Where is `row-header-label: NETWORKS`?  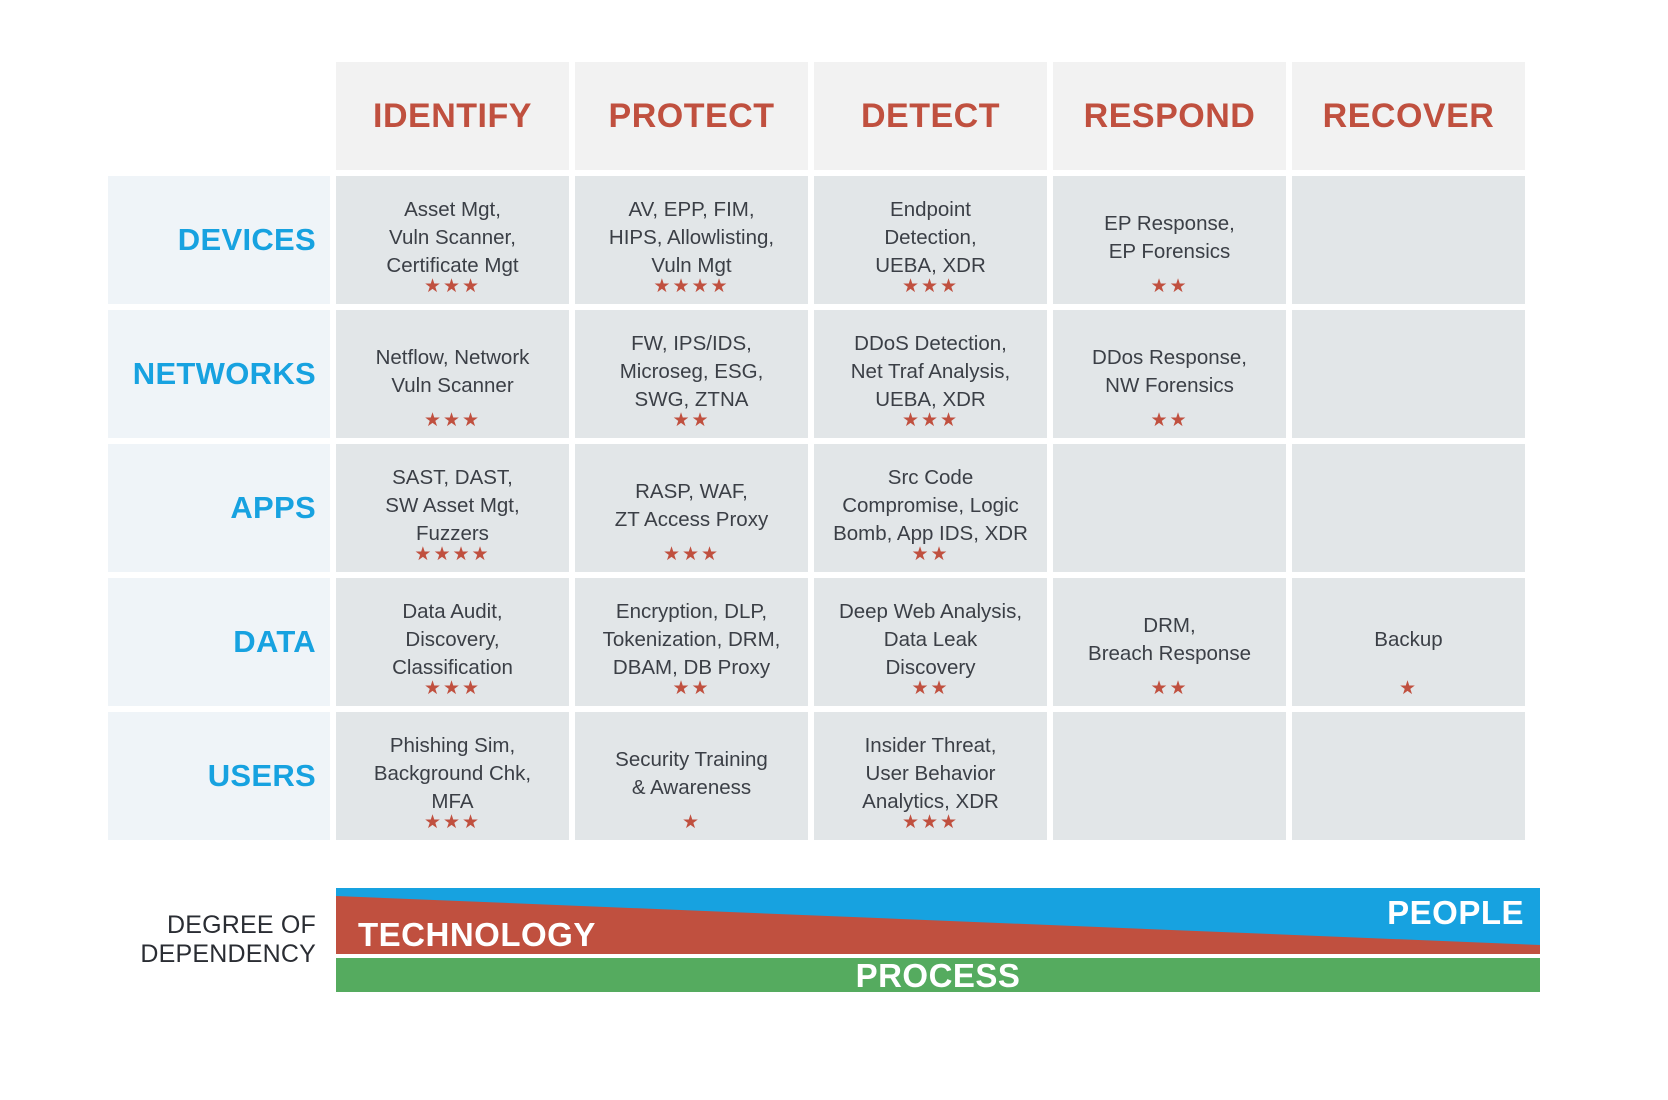 row-header-label: NETWORKS is located at coordinates (224, 373).